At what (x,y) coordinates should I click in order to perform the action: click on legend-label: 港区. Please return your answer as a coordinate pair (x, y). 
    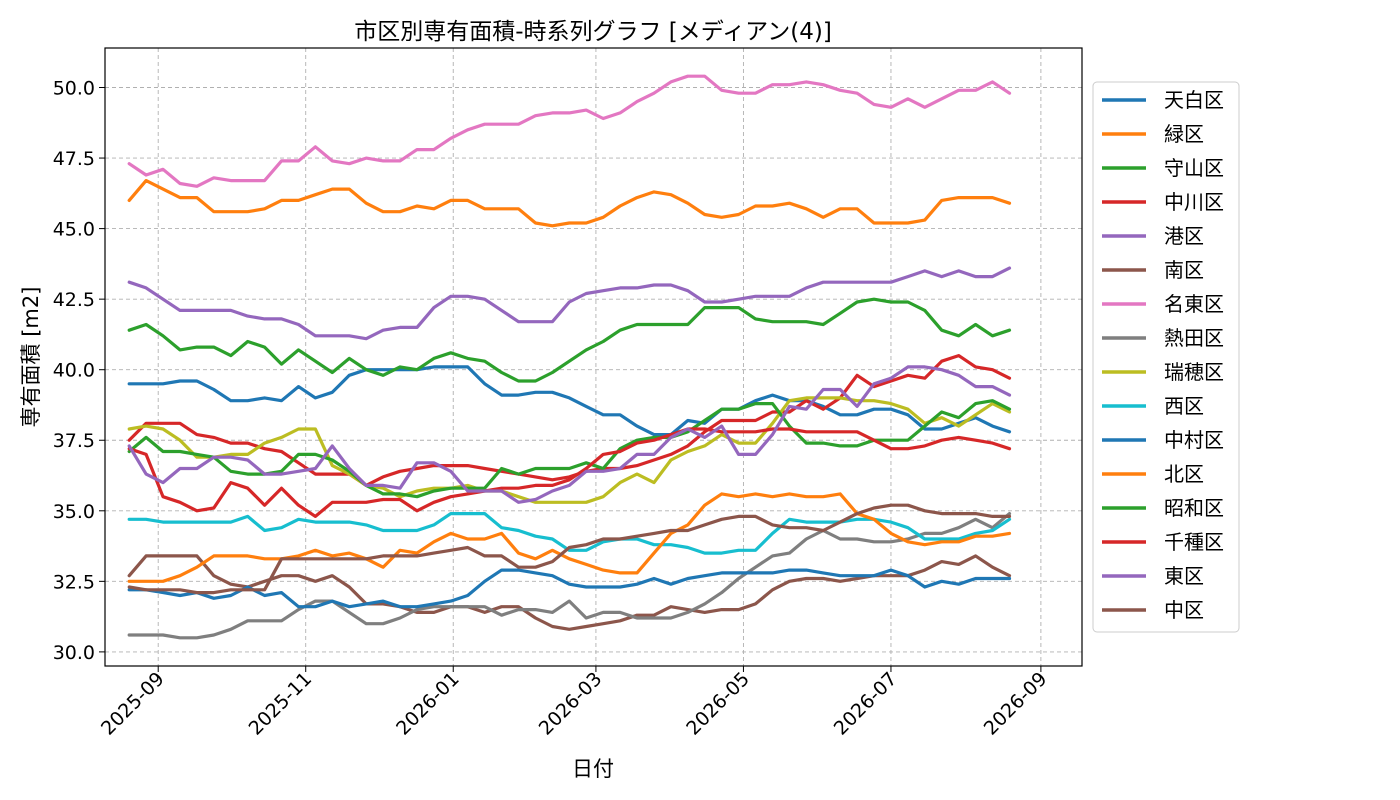
    Looking at the image, I should click on (1184, 236).